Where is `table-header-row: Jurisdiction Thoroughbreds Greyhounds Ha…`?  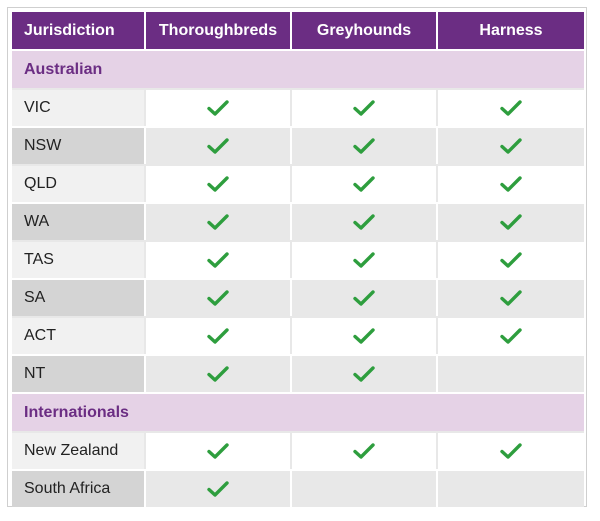 table-header-row: Jurisdiction Thoroughbreds Greyhounds Ha… is located at coordinates (298, 30).